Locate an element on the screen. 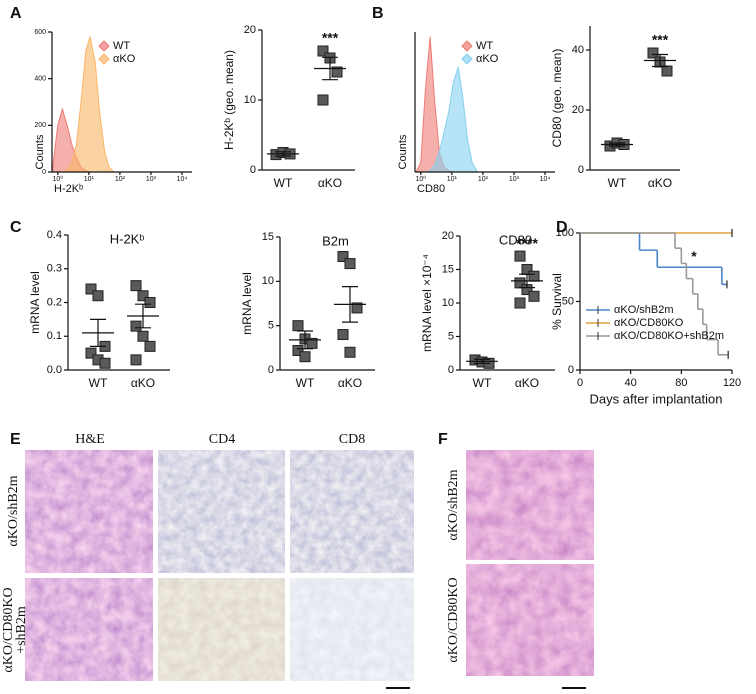 Image resolution: width=756 pixels, height=694 pixels. y-tick-label: 50 is located at coordinates (568, 301).